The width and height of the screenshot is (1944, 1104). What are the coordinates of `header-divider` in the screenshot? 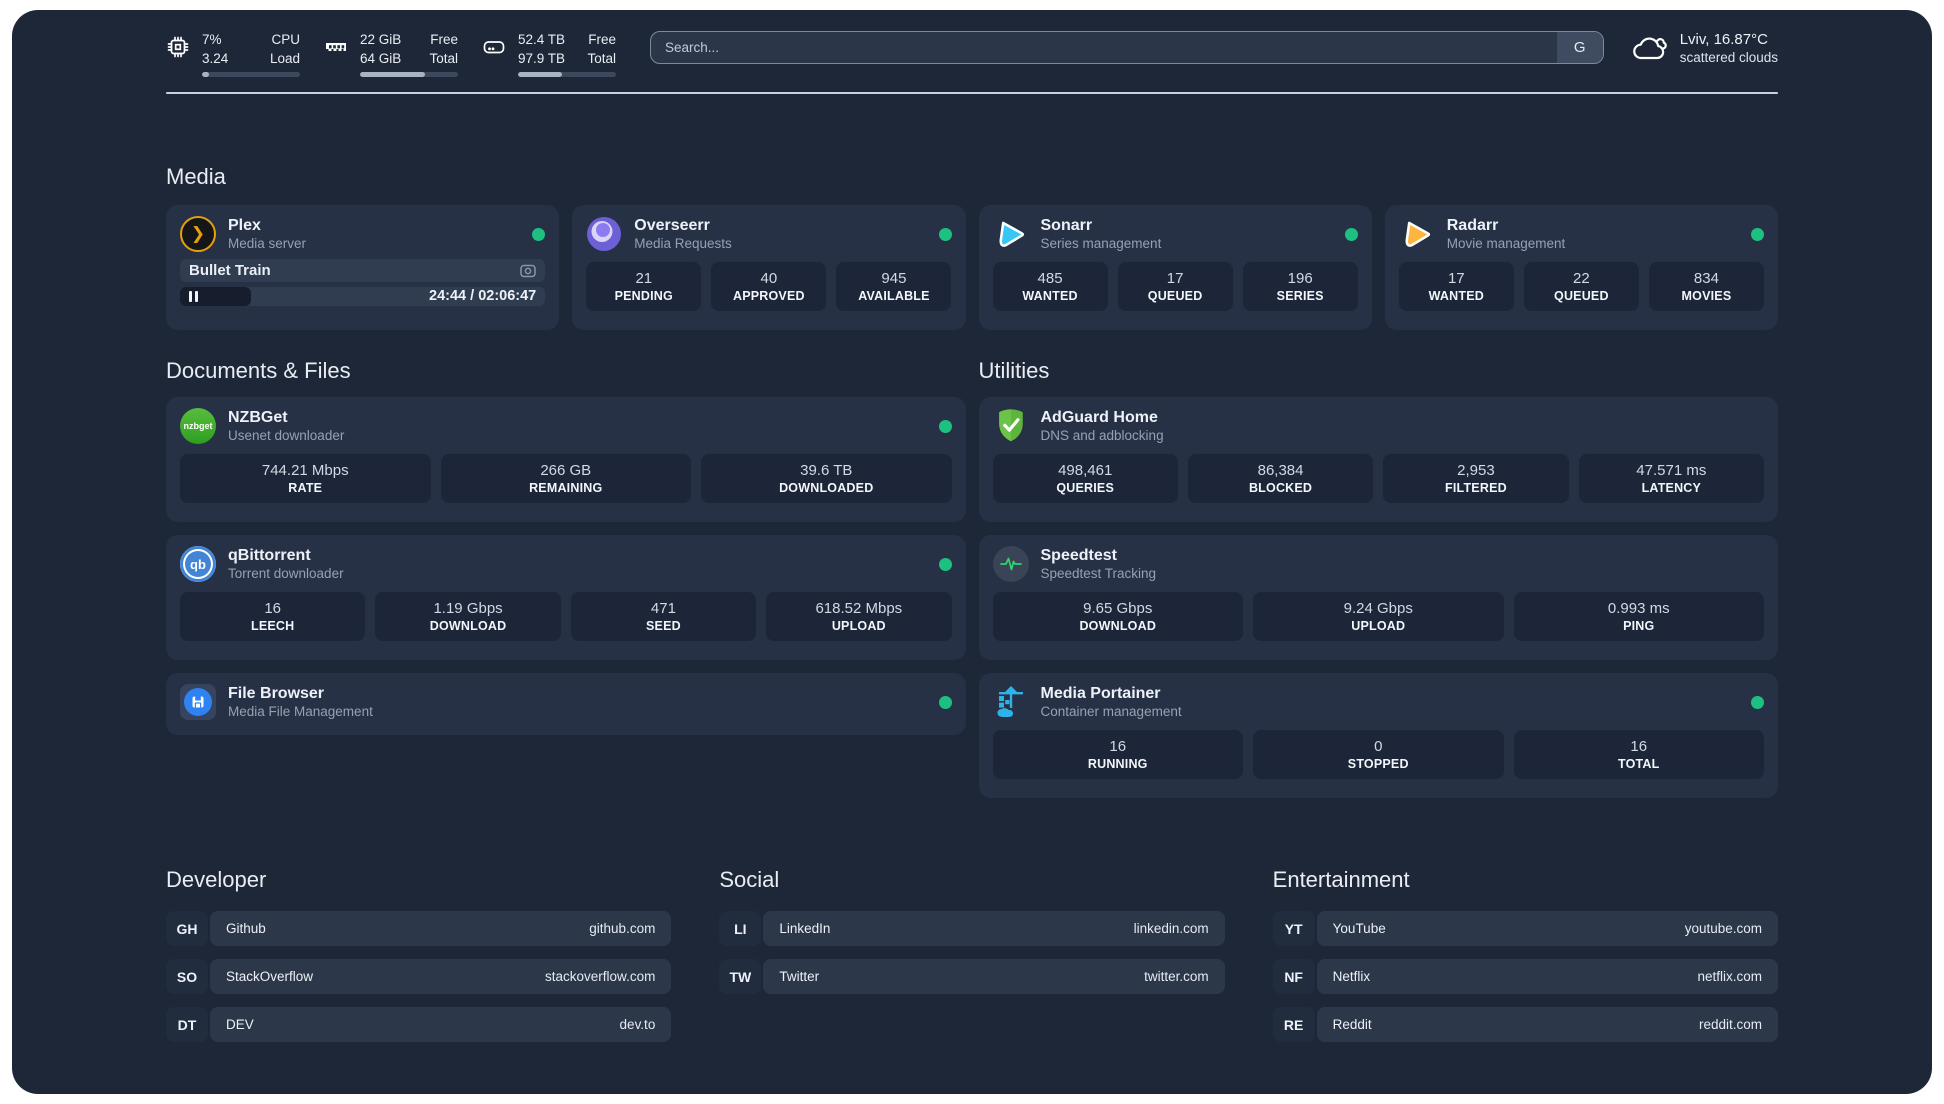 It's located at (972, 93).